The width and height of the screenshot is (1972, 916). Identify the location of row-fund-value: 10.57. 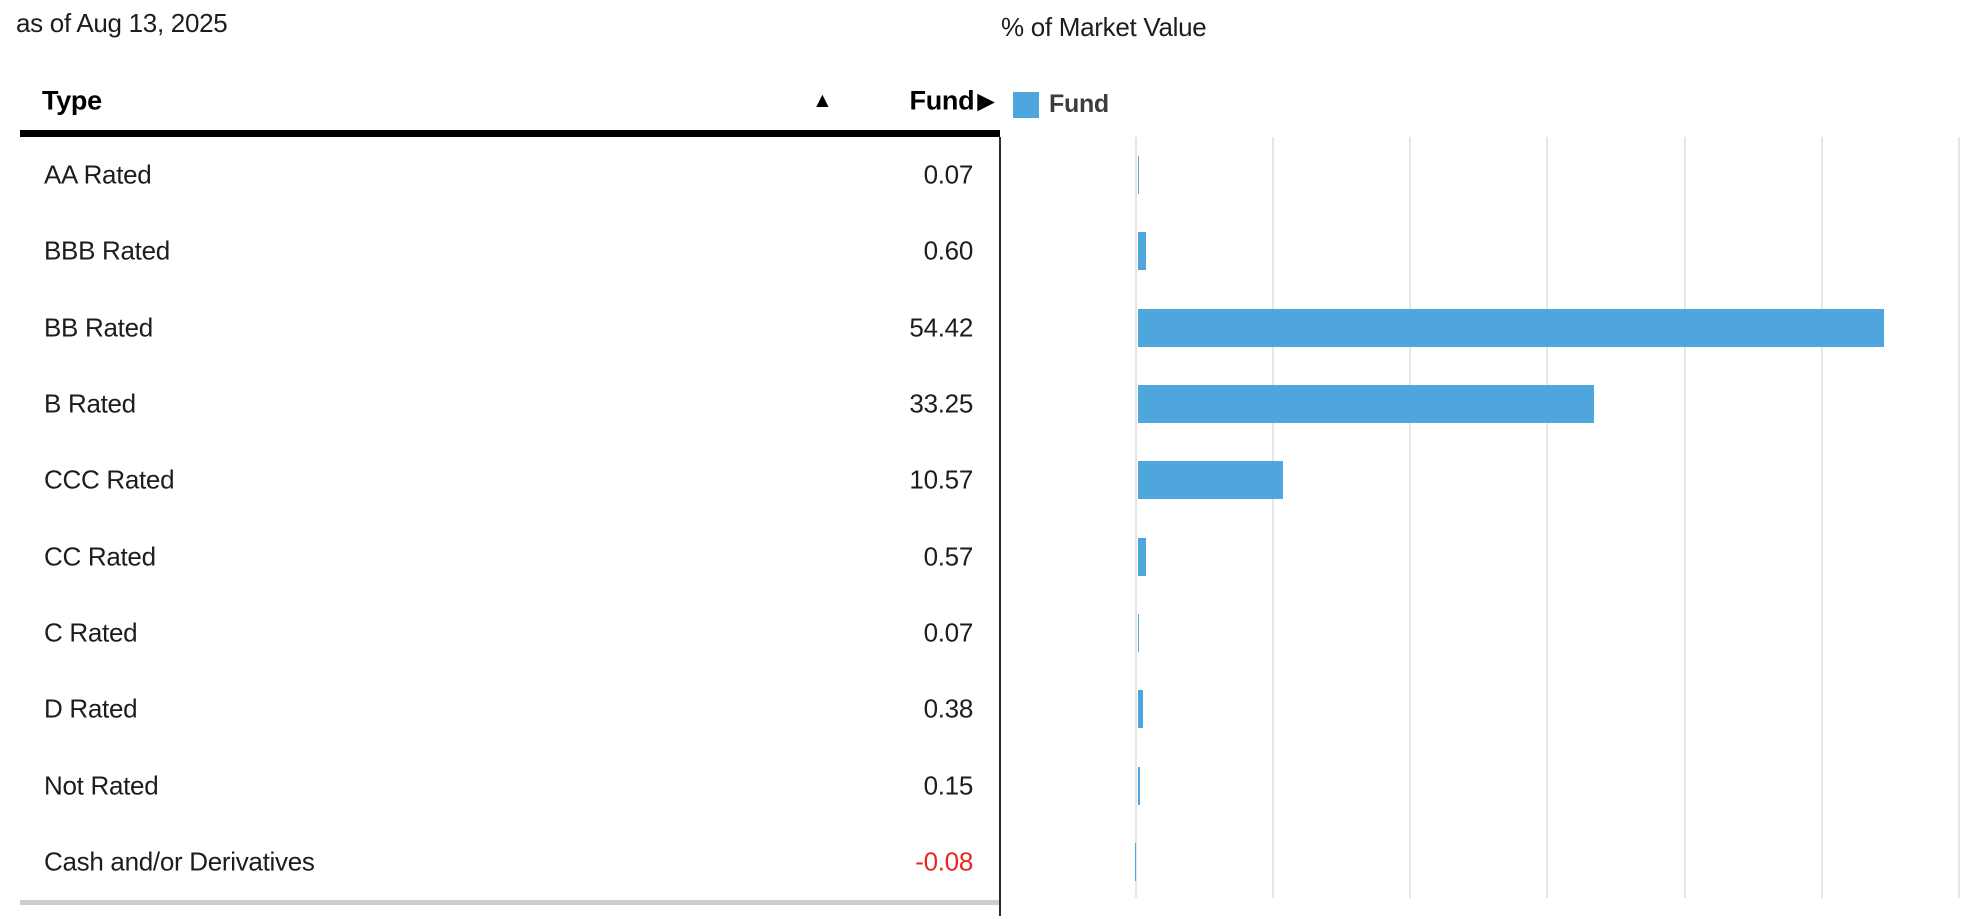
(941, 479).